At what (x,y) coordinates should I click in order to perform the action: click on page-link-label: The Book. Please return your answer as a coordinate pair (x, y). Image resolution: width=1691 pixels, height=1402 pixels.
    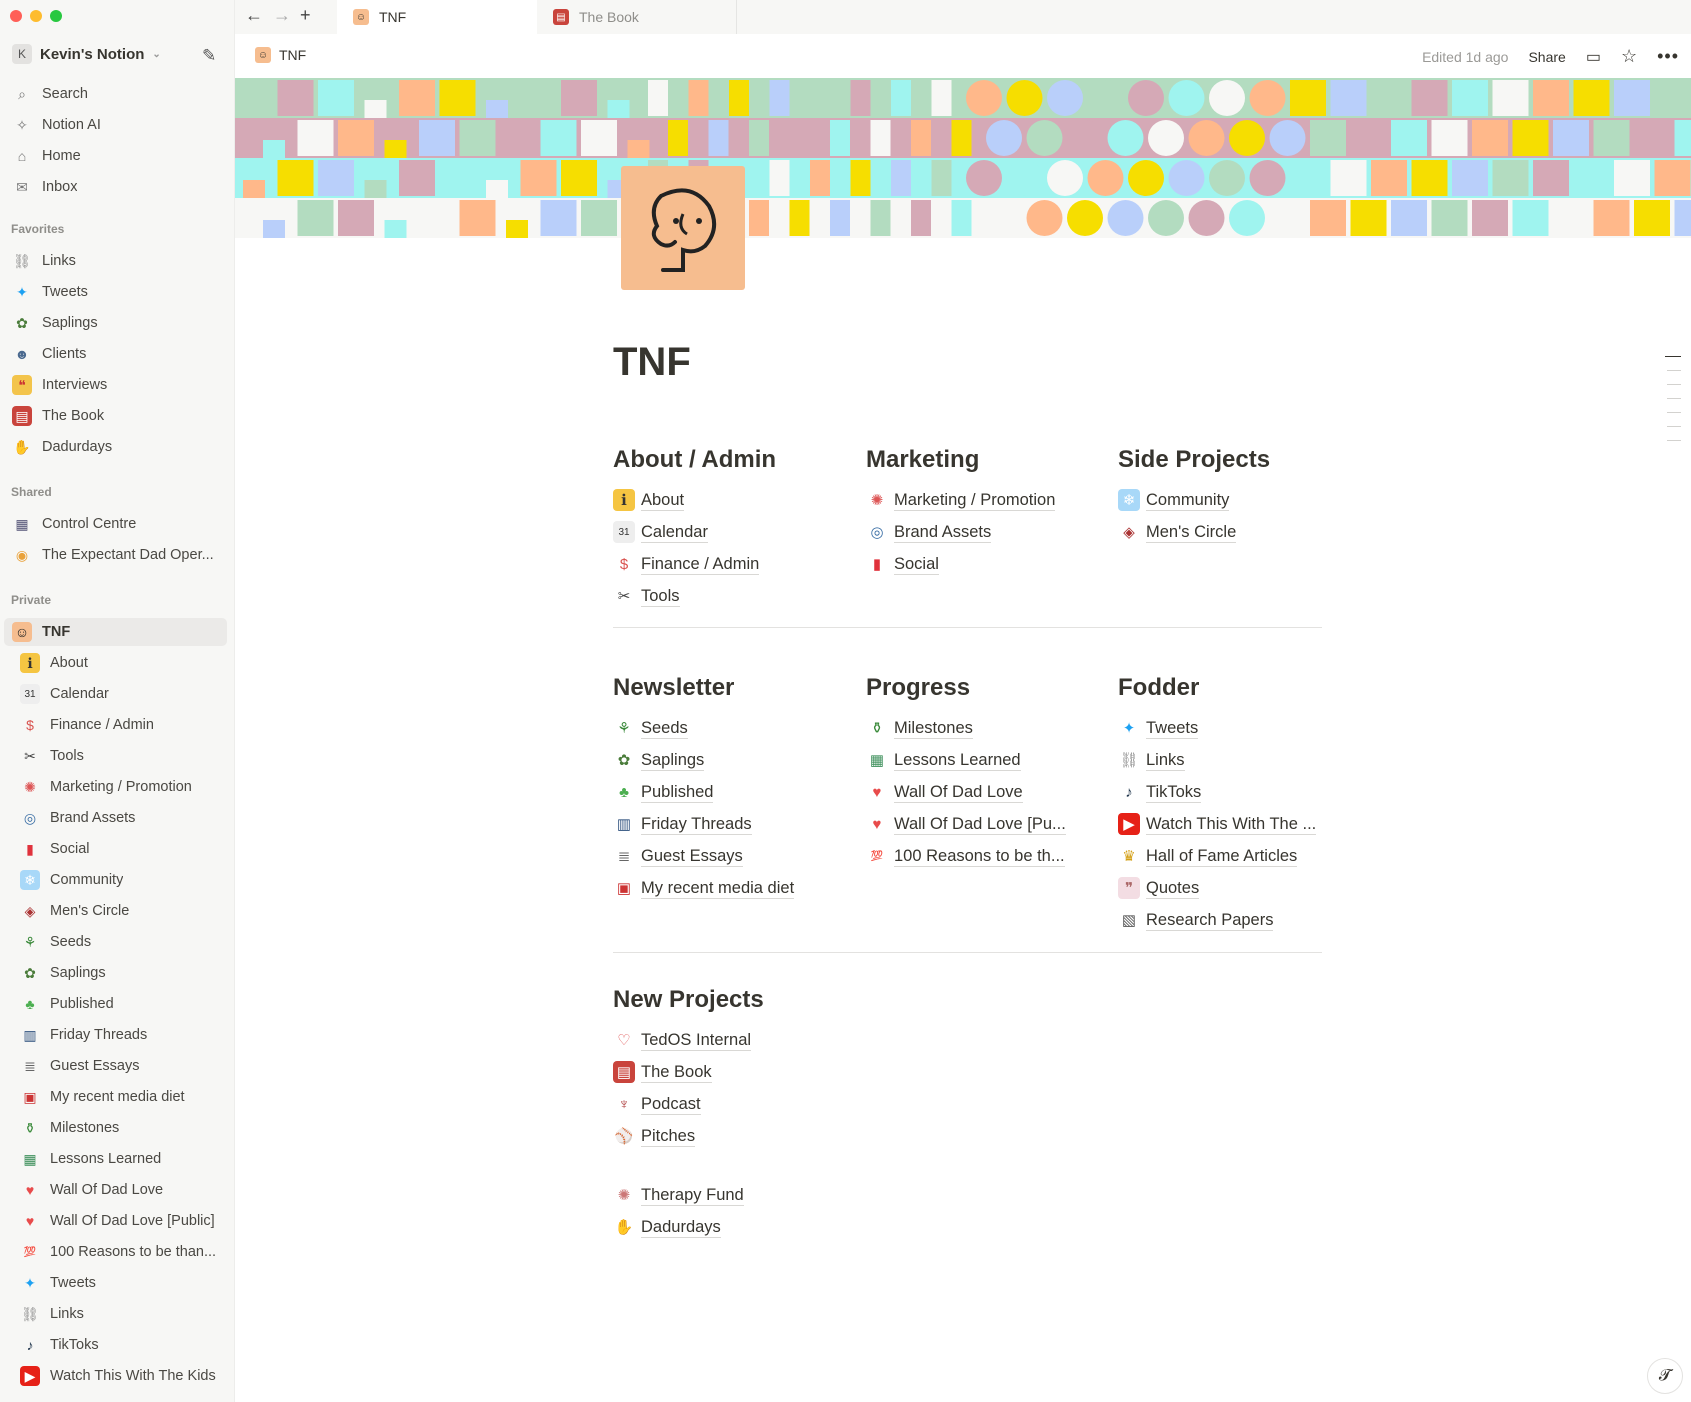
    Looking at the image, I should click on (676, 1072).